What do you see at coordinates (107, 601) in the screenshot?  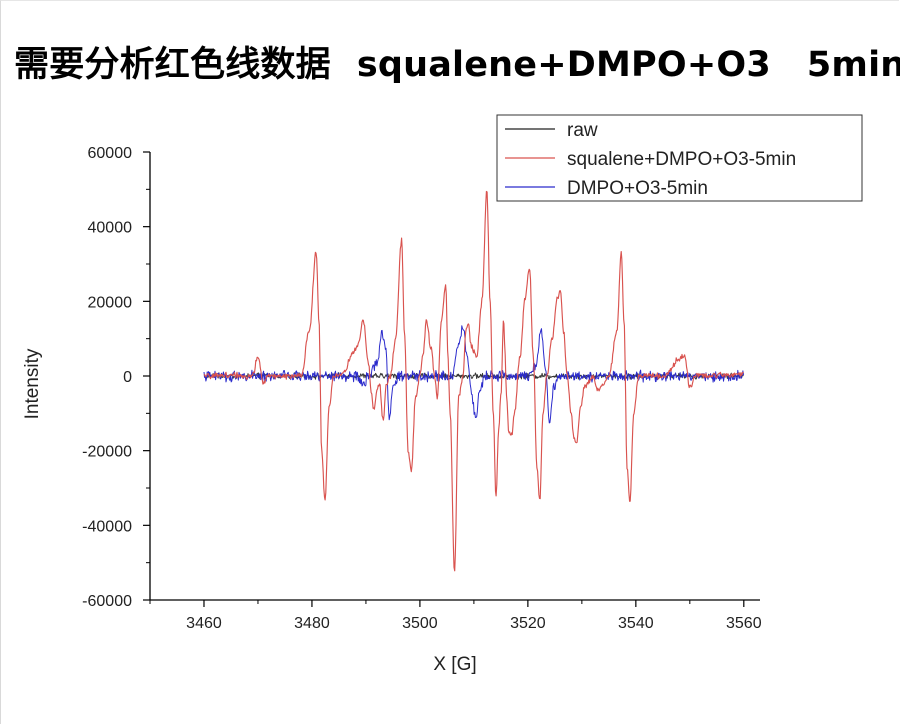 I see `y-tick-label: -60000` at bounding box center [107, 601].